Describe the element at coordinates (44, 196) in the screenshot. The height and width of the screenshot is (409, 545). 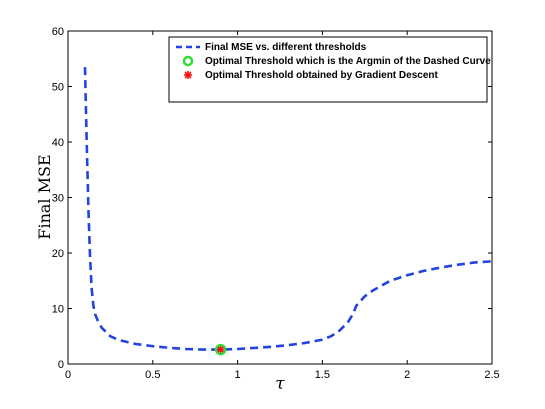
I see `y-axis-label: Final MSE` at that location.